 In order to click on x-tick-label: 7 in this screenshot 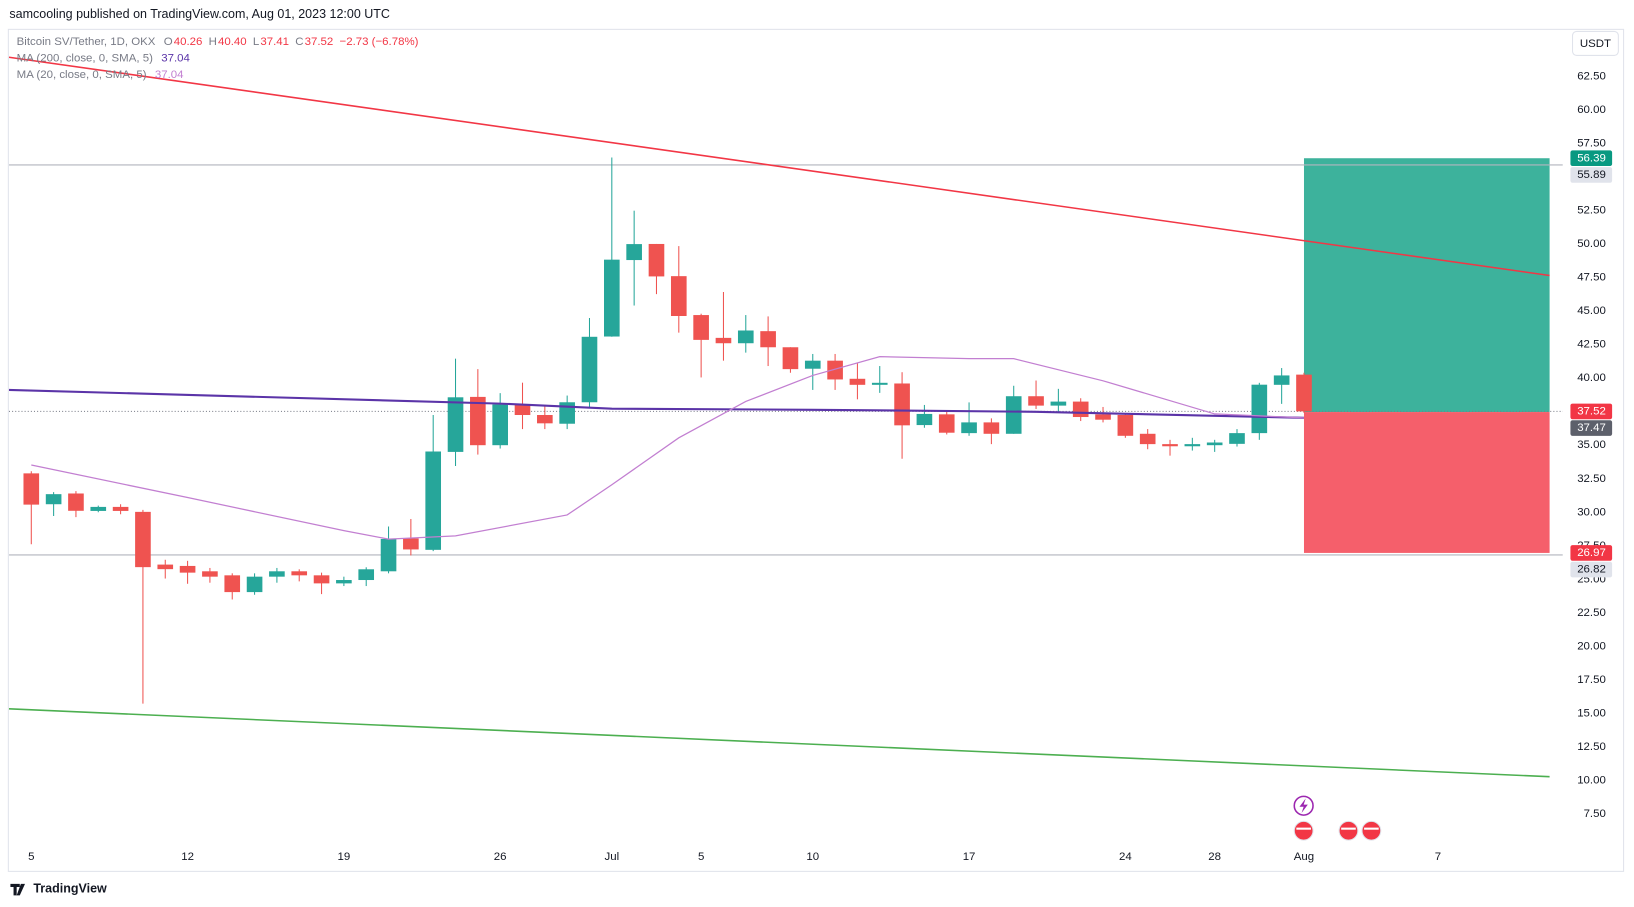, I will do `click(1438, 857)`.